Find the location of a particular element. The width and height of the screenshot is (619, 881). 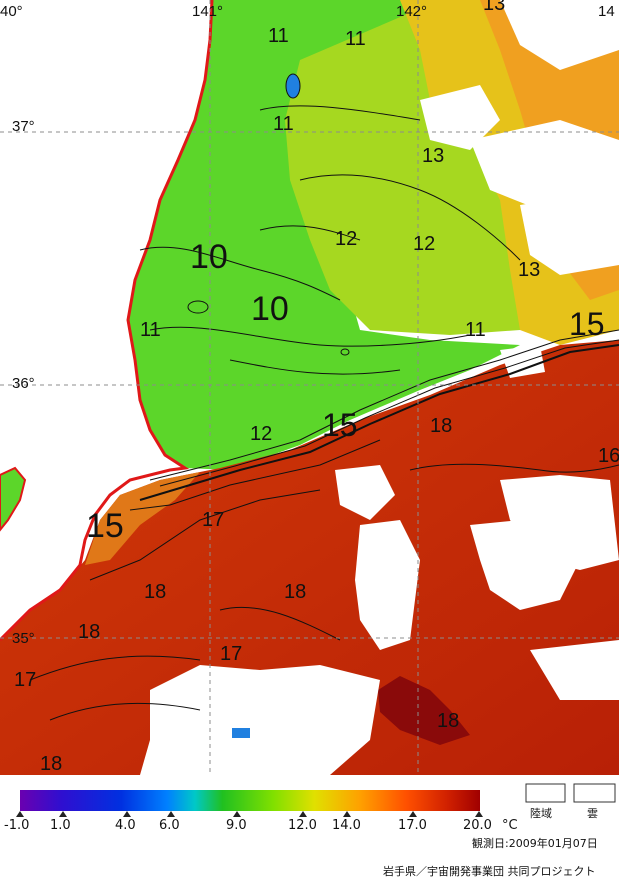

scale-label: 14.0 is located at coordinates (346, 825).